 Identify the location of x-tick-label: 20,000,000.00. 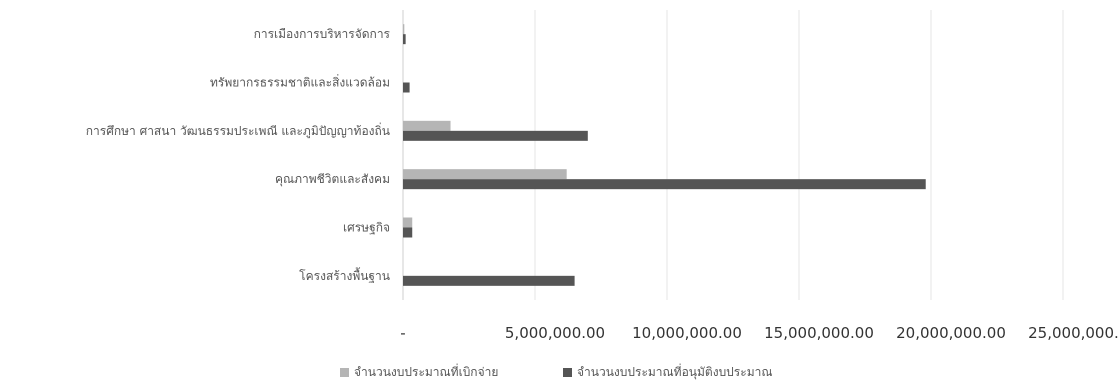
(951, 333).